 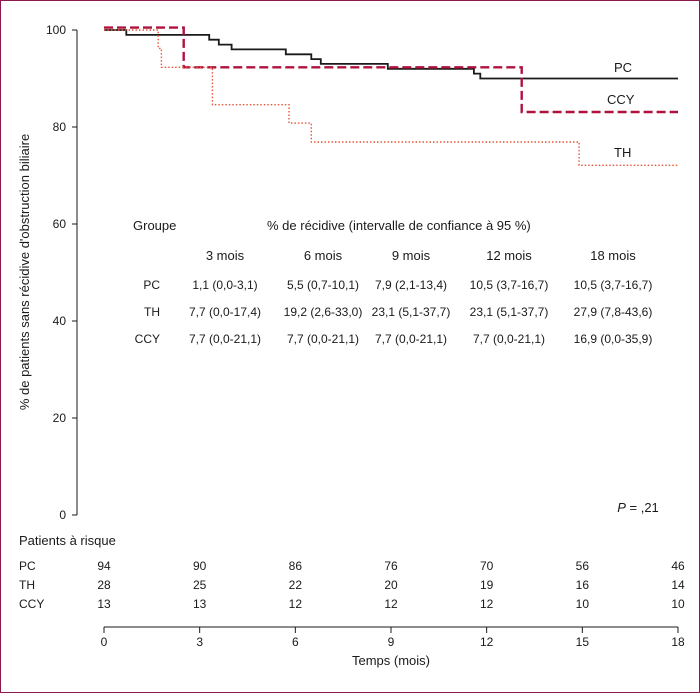 What do you see at coordinates (391, 642) in the screenshot?
I see `x-tick-label: 9` at bounding box center [391, 642].